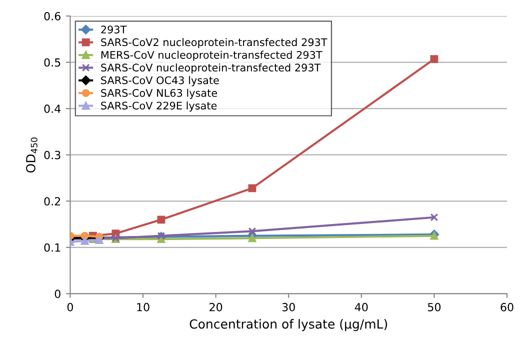  I want to click on legend-label: SARS-CoV NL63 lysate, so click(159, 93).